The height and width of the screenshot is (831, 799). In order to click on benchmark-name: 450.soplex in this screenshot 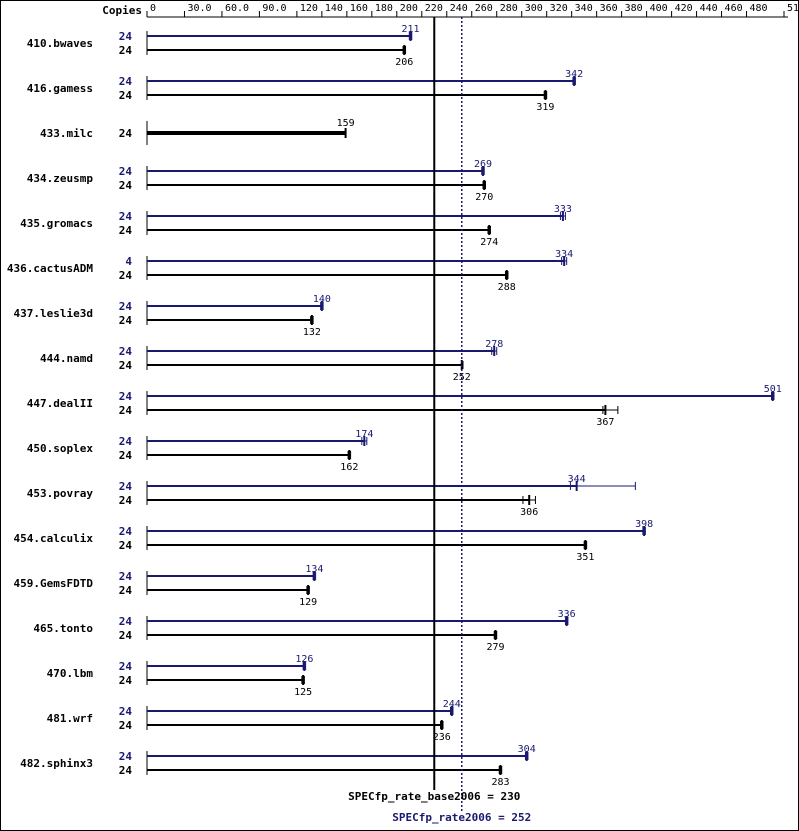, I will do `click(60, 448)`.